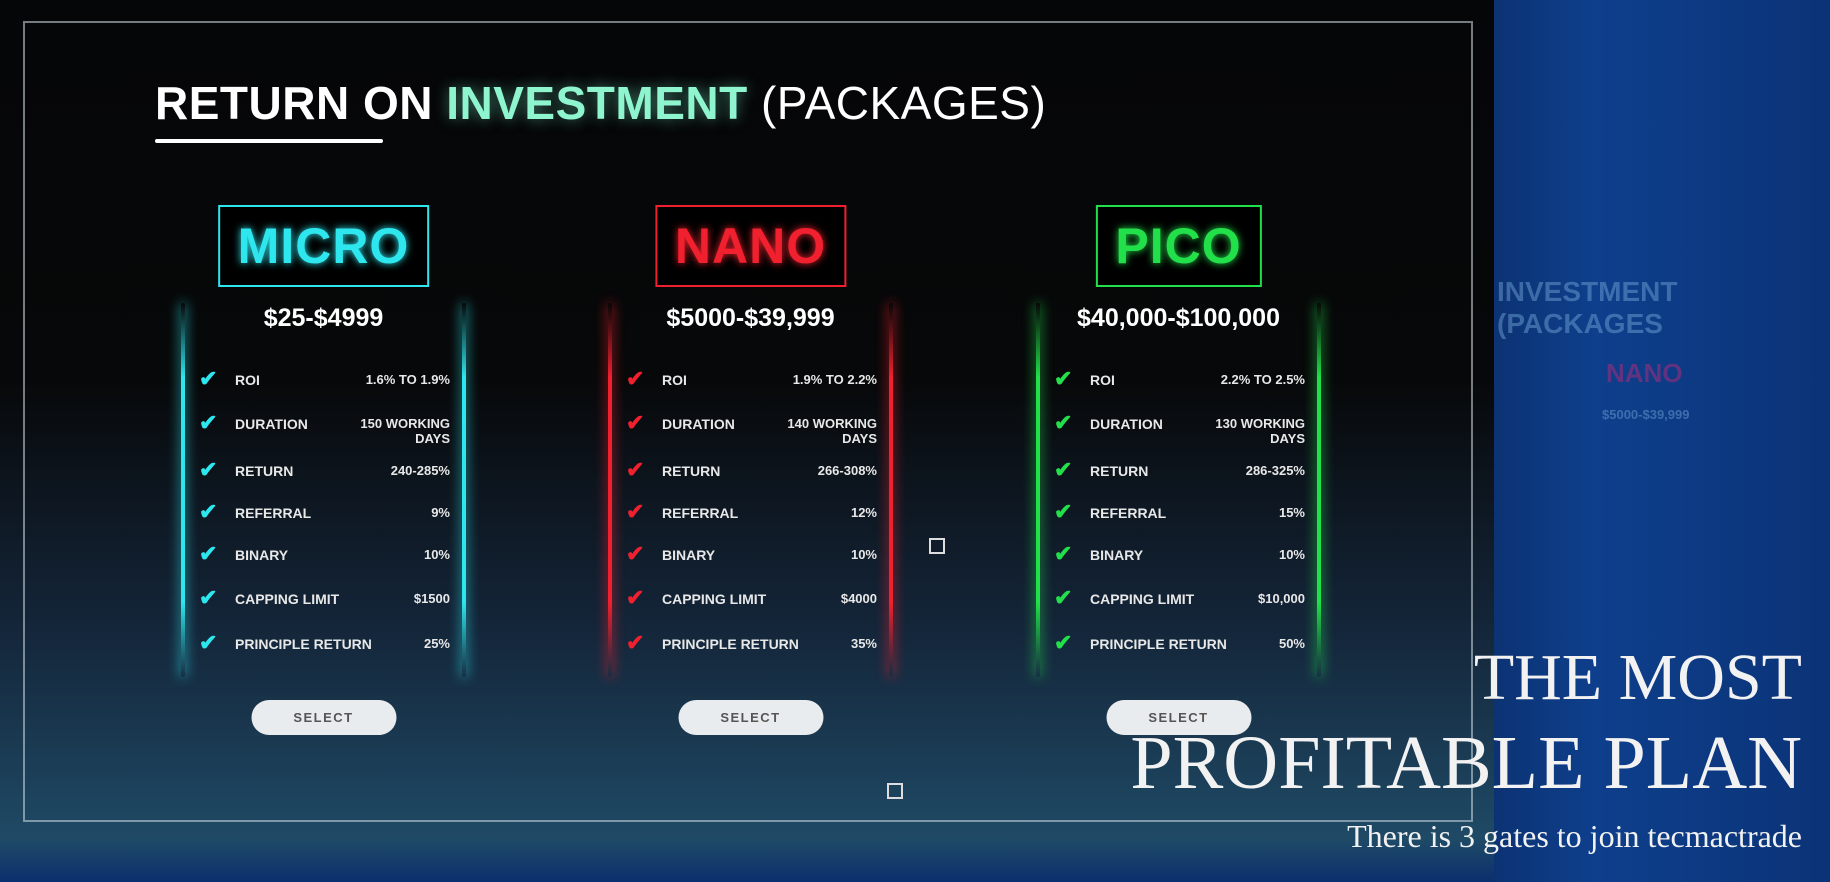  What do you see at coordinates (1117, 555) in the screenshot?
I see `row-label: BINARY` at bounding box center [1117, 555].